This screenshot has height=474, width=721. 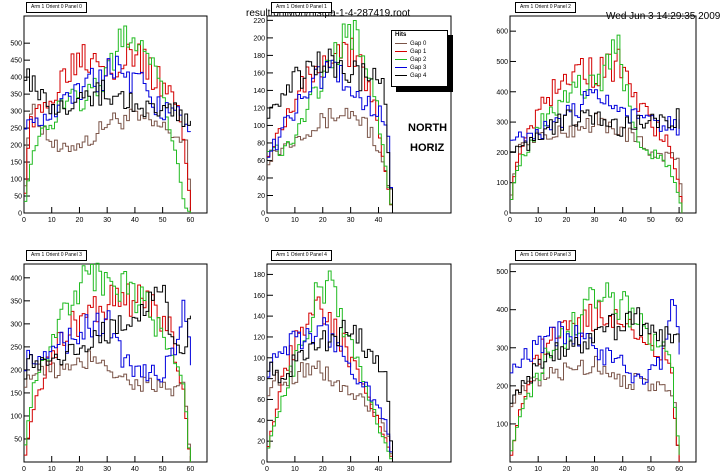 I want to click on legend-label: Gap 1, so click(x=418, y=52).